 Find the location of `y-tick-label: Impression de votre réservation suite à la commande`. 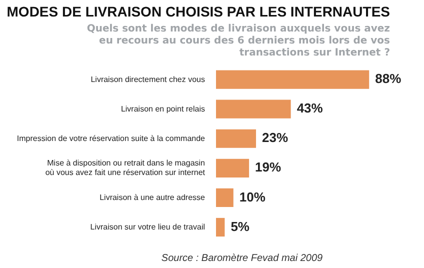

y-tick-label: Impression de votre réservation suite à la commande is located at coordinates (111, 138).